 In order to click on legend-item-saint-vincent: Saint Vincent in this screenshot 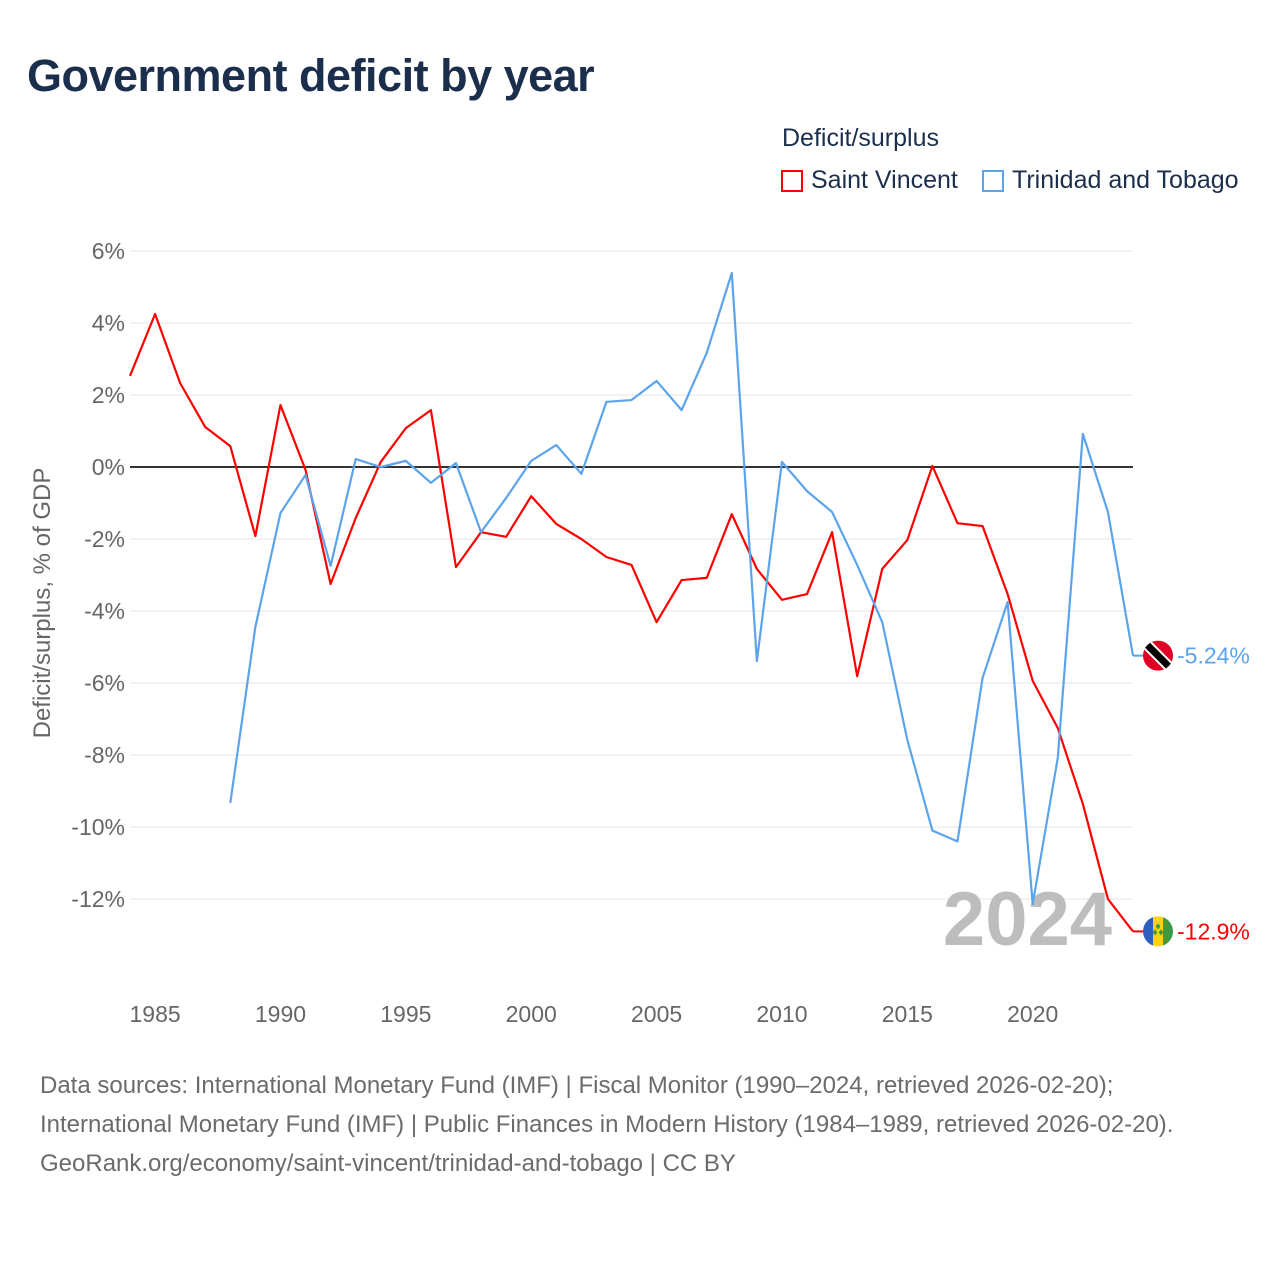, I will do `click(869, 180)`.